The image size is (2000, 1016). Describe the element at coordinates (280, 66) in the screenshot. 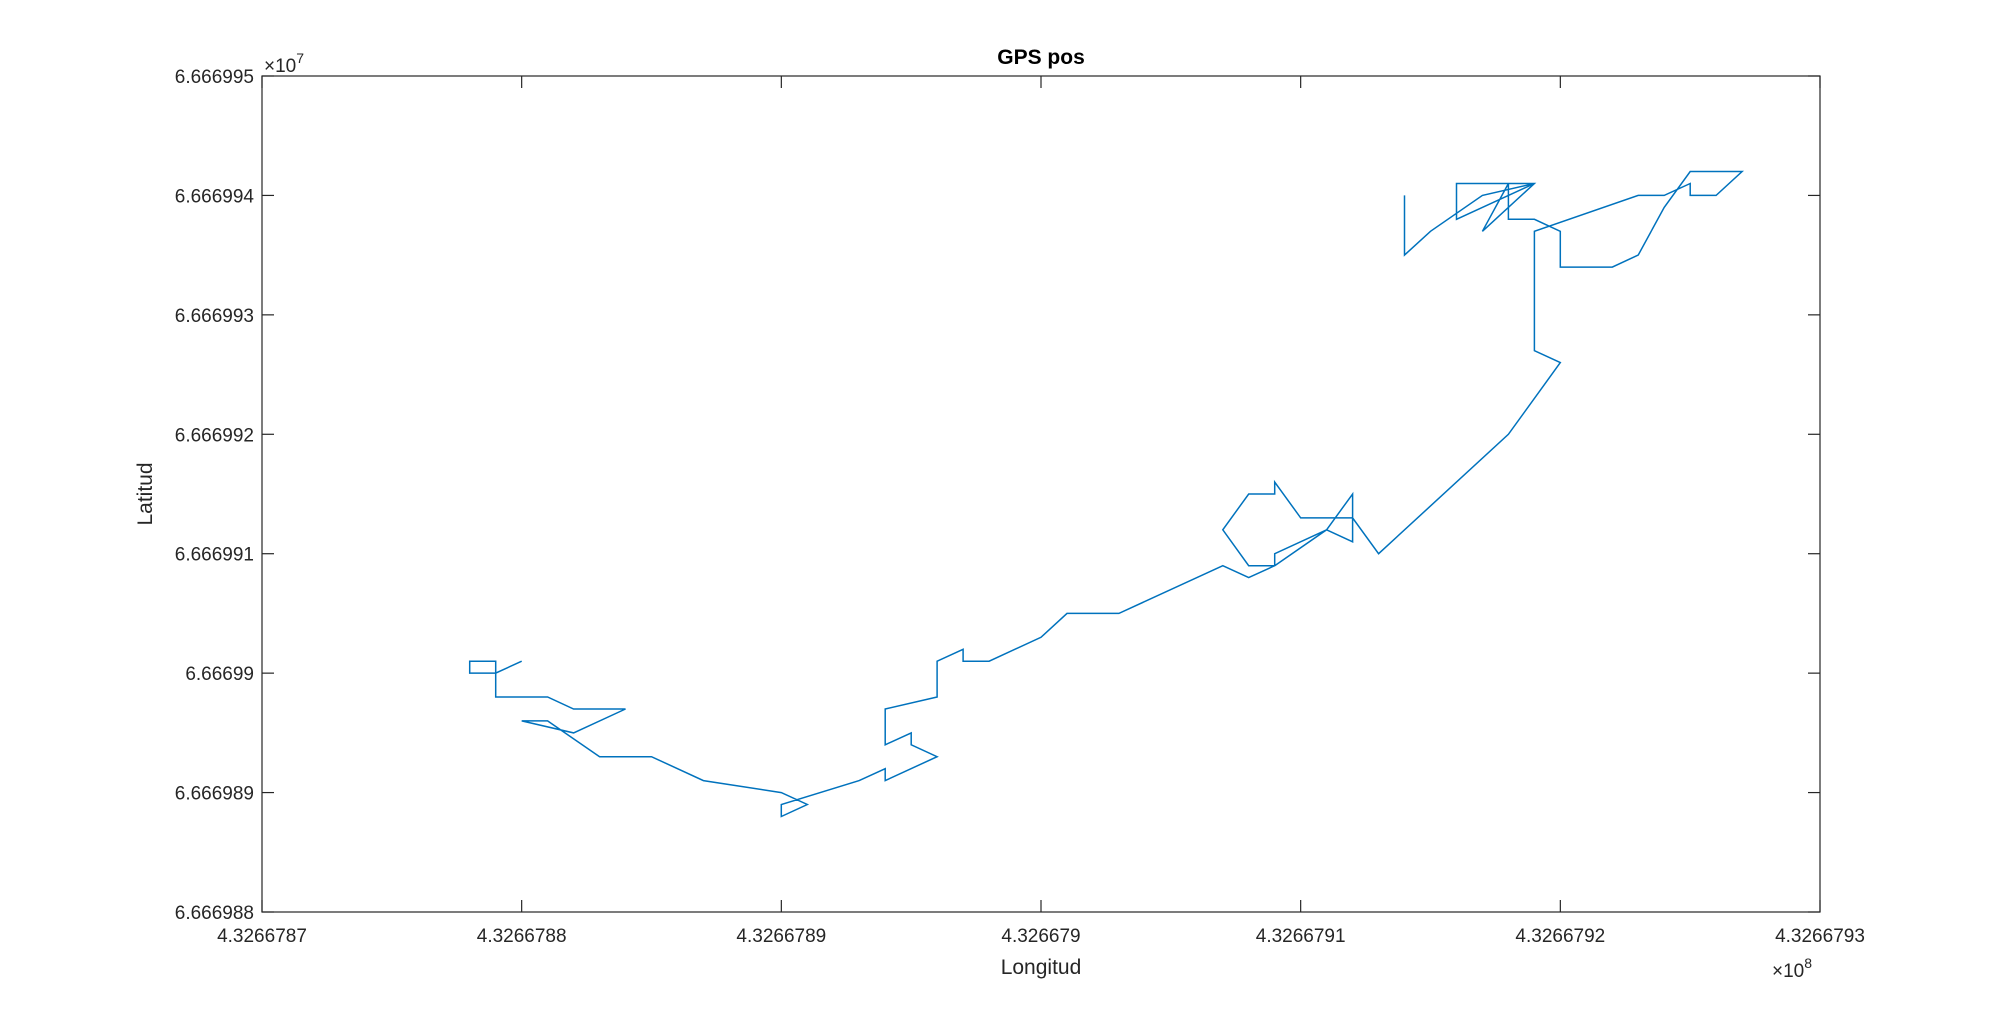

I see `y-multiplier-base: ×10` at that location.